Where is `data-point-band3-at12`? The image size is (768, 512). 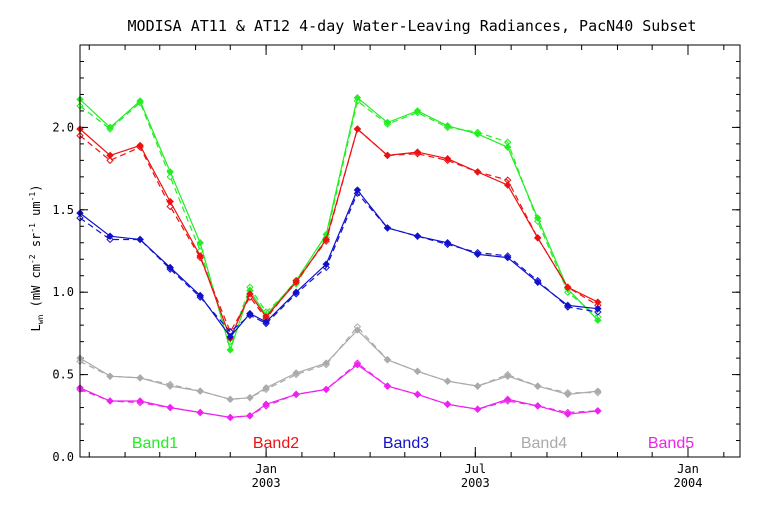 data-point-band3-at12 is located at coordinates (598, 312).